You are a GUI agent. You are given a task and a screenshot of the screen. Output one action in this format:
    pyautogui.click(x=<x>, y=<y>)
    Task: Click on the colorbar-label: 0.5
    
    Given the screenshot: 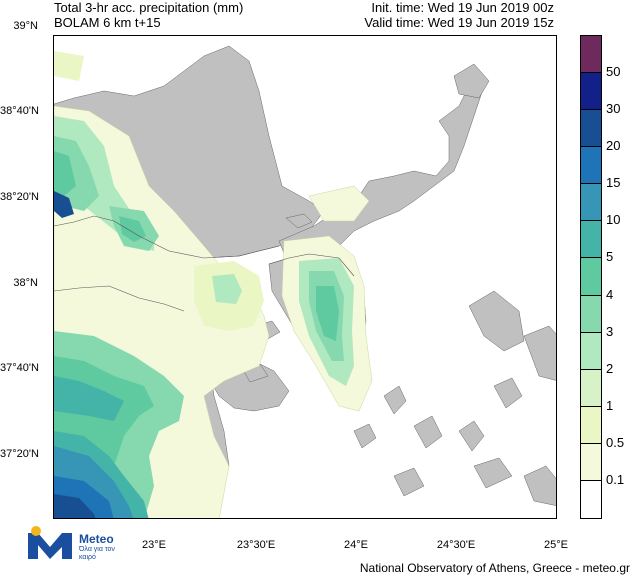 What is the action you would take?
    pyautogui.click(x=615, y=442)
    